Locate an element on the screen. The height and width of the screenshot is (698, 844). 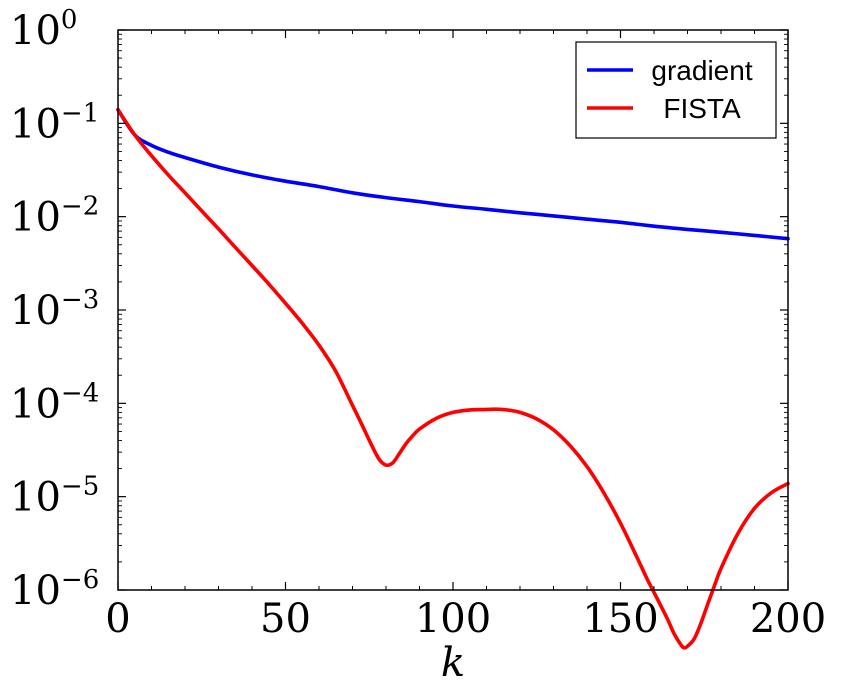
y-tick-exponent: −2 is located at coordinates (80, 207).